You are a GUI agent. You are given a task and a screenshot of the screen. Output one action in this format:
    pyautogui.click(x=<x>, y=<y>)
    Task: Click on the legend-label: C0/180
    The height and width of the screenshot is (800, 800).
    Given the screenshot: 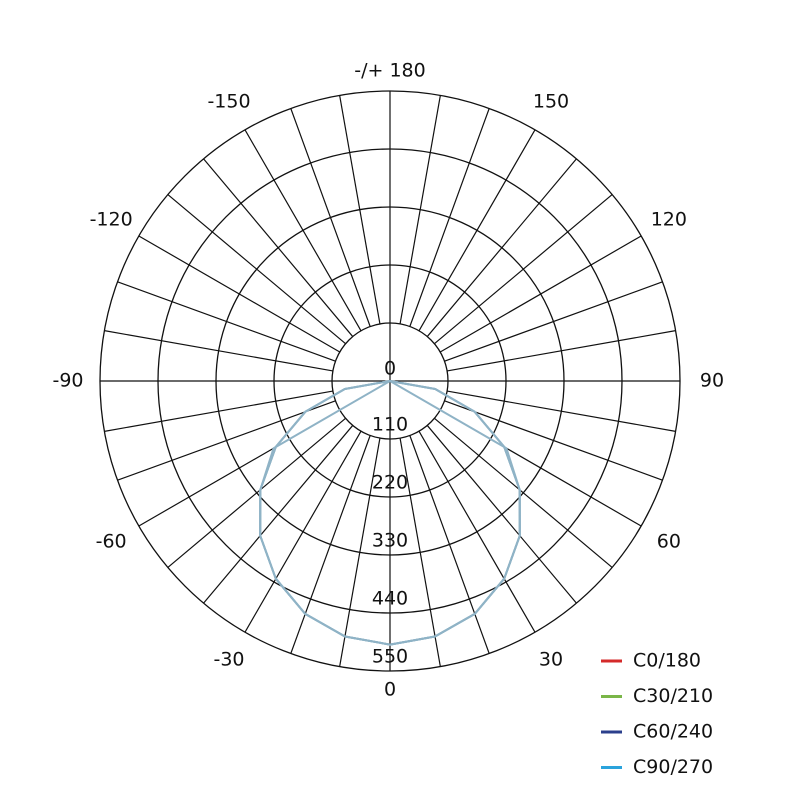 What is the action you would take?
    pyautogui.click(x=667, y=661)
    